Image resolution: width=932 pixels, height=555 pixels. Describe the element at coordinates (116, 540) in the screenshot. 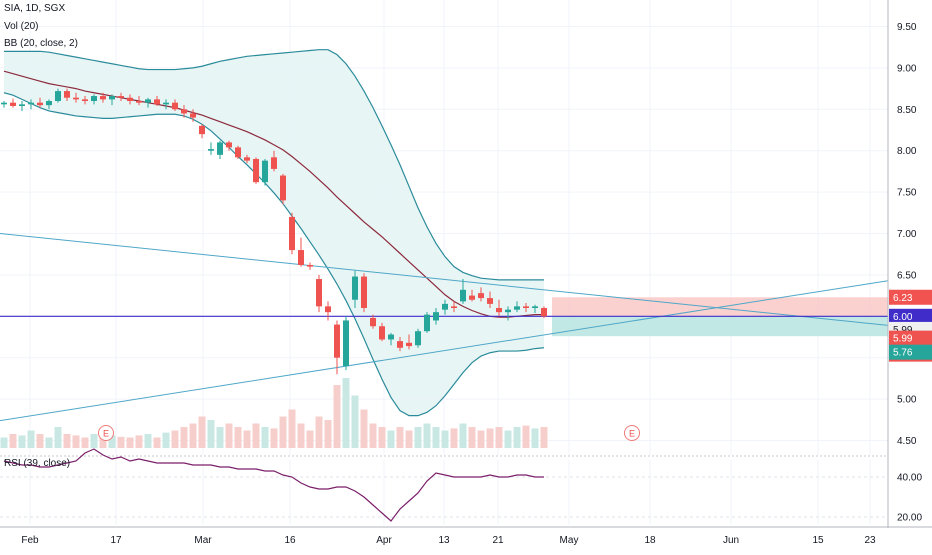

I see `time-tick-label: 17` at that location.